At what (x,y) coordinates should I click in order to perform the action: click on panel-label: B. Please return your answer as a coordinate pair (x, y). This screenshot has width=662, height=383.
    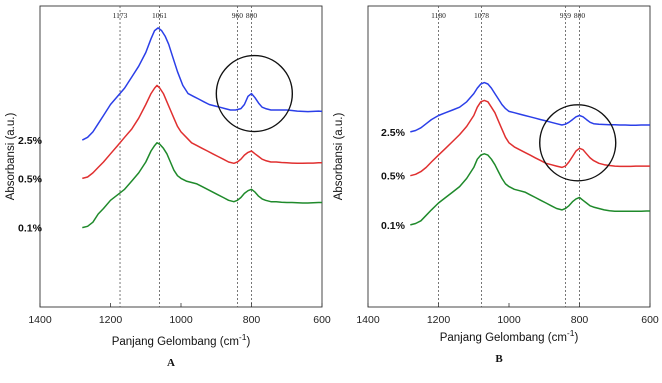
    Looking at the image, I should click on (499, 359).